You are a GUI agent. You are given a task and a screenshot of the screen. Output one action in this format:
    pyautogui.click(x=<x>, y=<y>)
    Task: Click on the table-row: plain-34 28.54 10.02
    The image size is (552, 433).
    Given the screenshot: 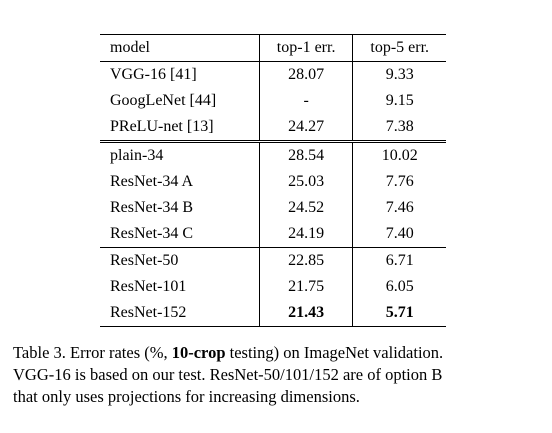 What is the action you would take?
    pyautogui.click(x=273, y=154)
    